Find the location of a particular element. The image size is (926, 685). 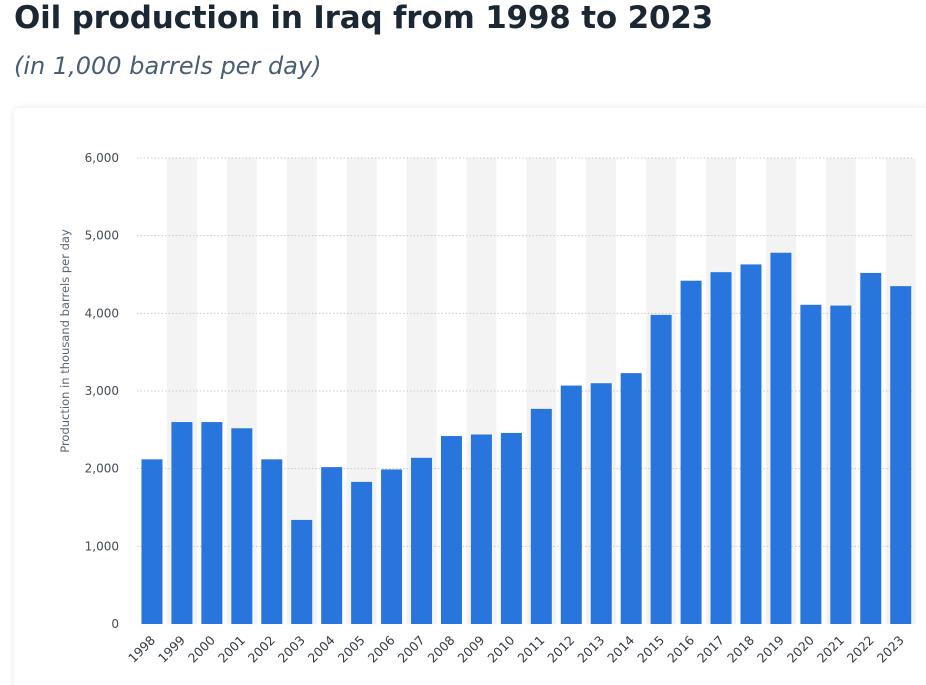

x-tick-label: 2005 is located at coordinates (351, 649).